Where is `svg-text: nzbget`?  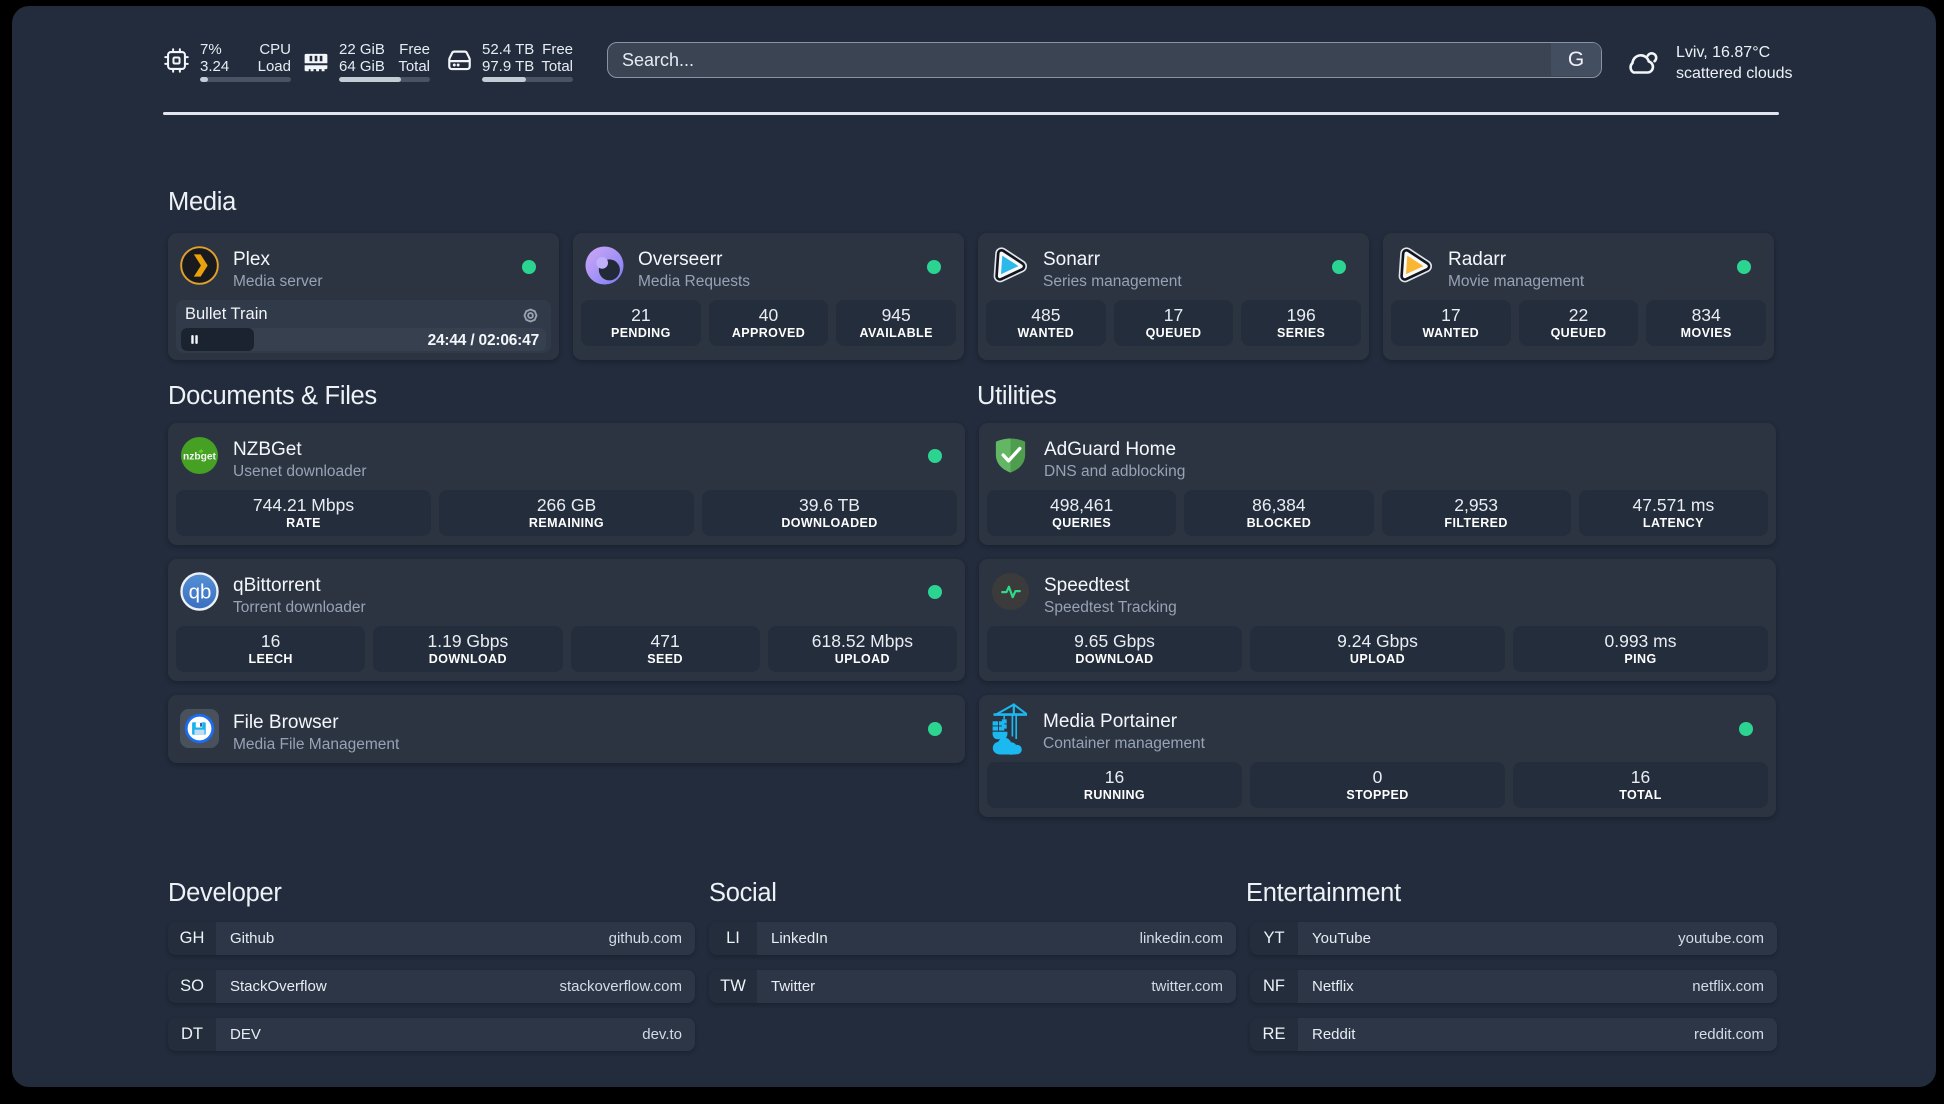 svg-text: nzbget is located at coordinates (200, 456).